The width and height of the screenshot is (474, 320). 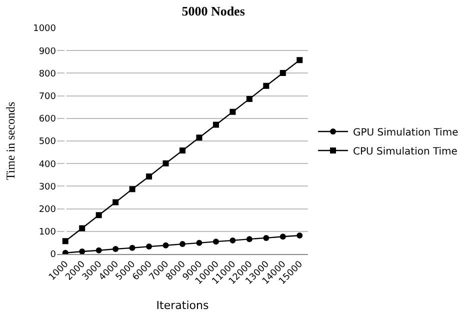 What do you see at coordinates (47, 97) in the screenshot?
I see `y-tick-label: 700` at bounding box center [47, 97].